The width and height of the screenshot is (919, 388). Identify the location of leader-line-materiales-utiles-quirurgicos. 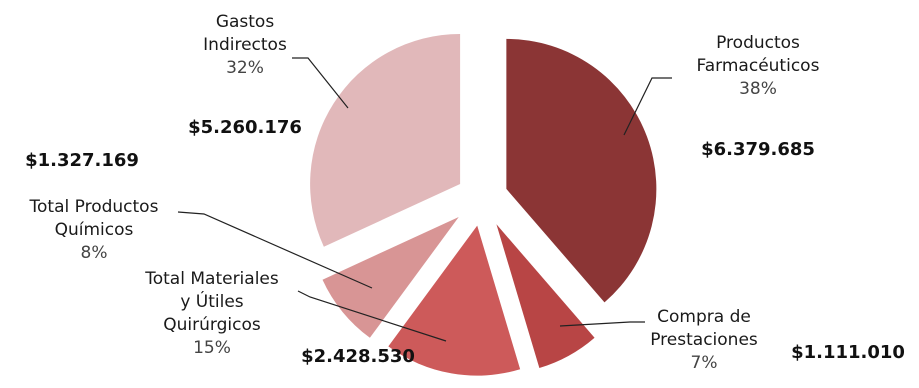
(372, 316).